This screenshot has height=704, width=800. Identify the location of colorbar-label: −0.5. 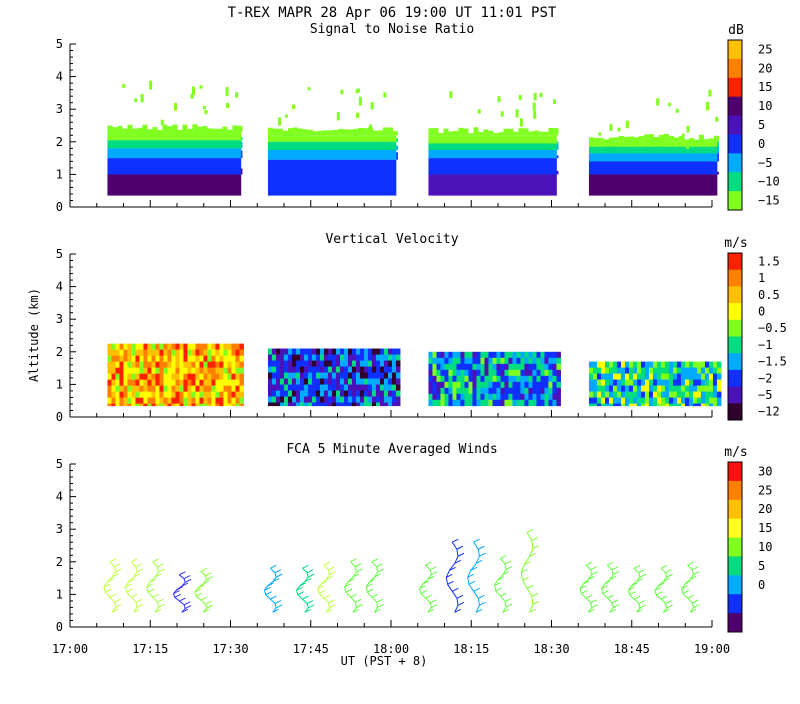
(772, 328).